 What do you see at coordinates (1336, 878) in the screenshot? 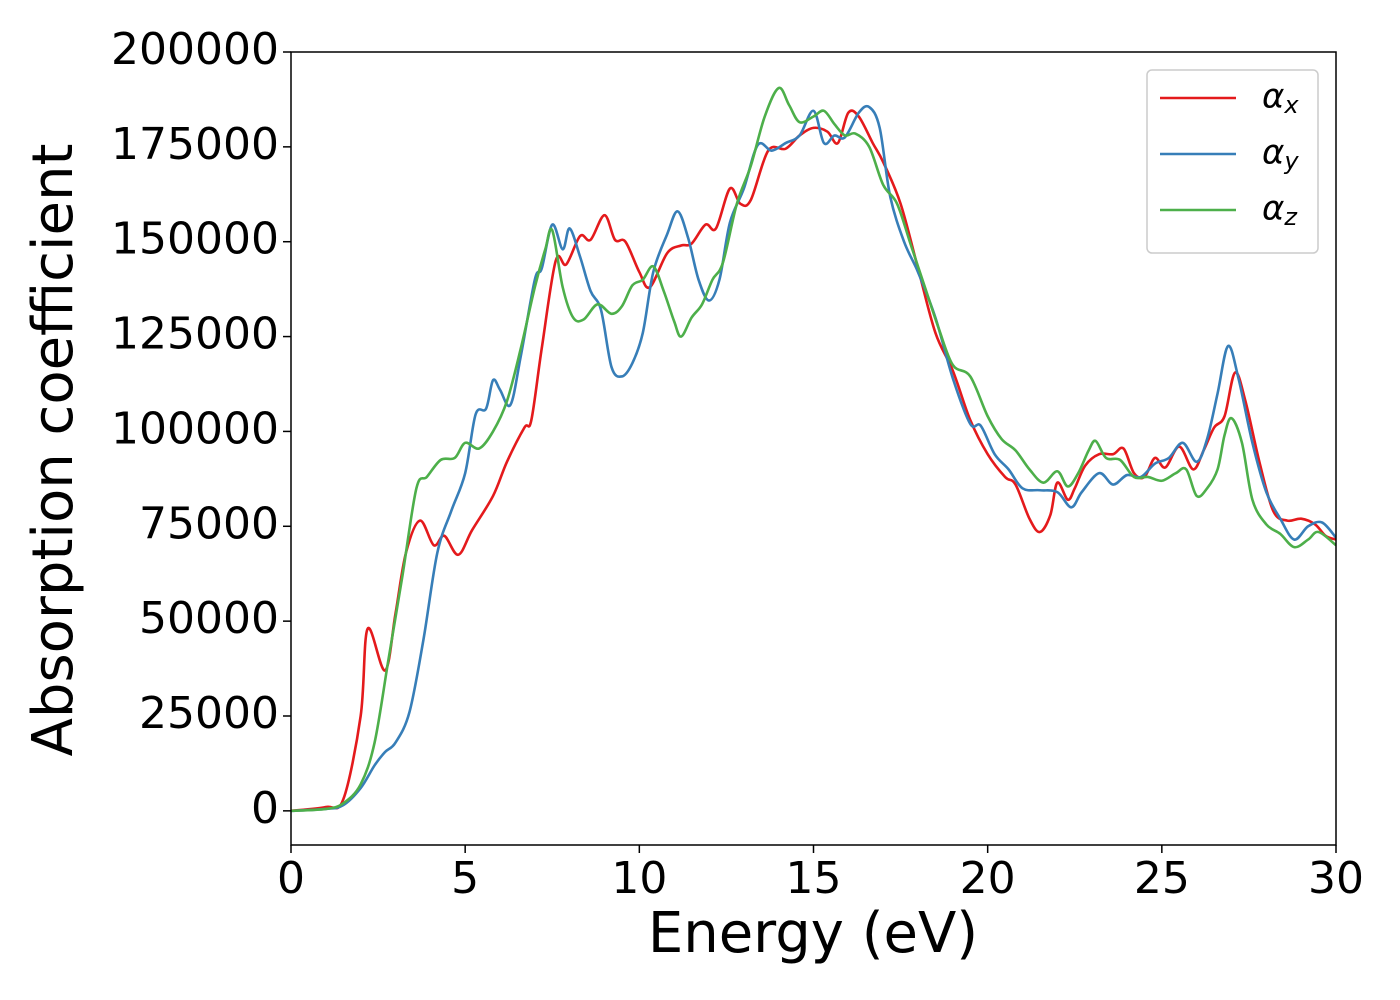
I see `x-tick-label: 30` at bounding box center [1336, 878].